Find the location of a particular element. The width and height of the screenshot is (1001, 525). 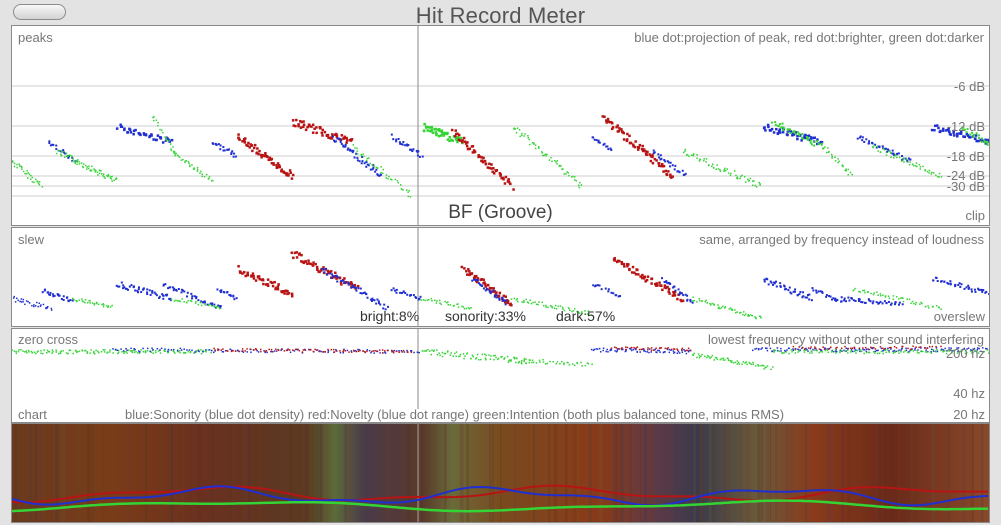

chart-line is located at coordinates (500, 494).